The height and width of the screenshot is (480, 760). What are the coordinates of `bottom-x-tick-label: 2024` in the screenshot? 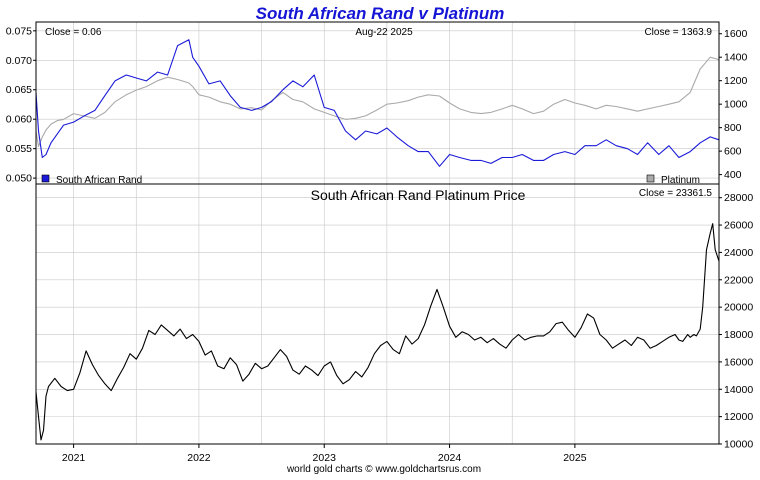 It's located at (450, 458).